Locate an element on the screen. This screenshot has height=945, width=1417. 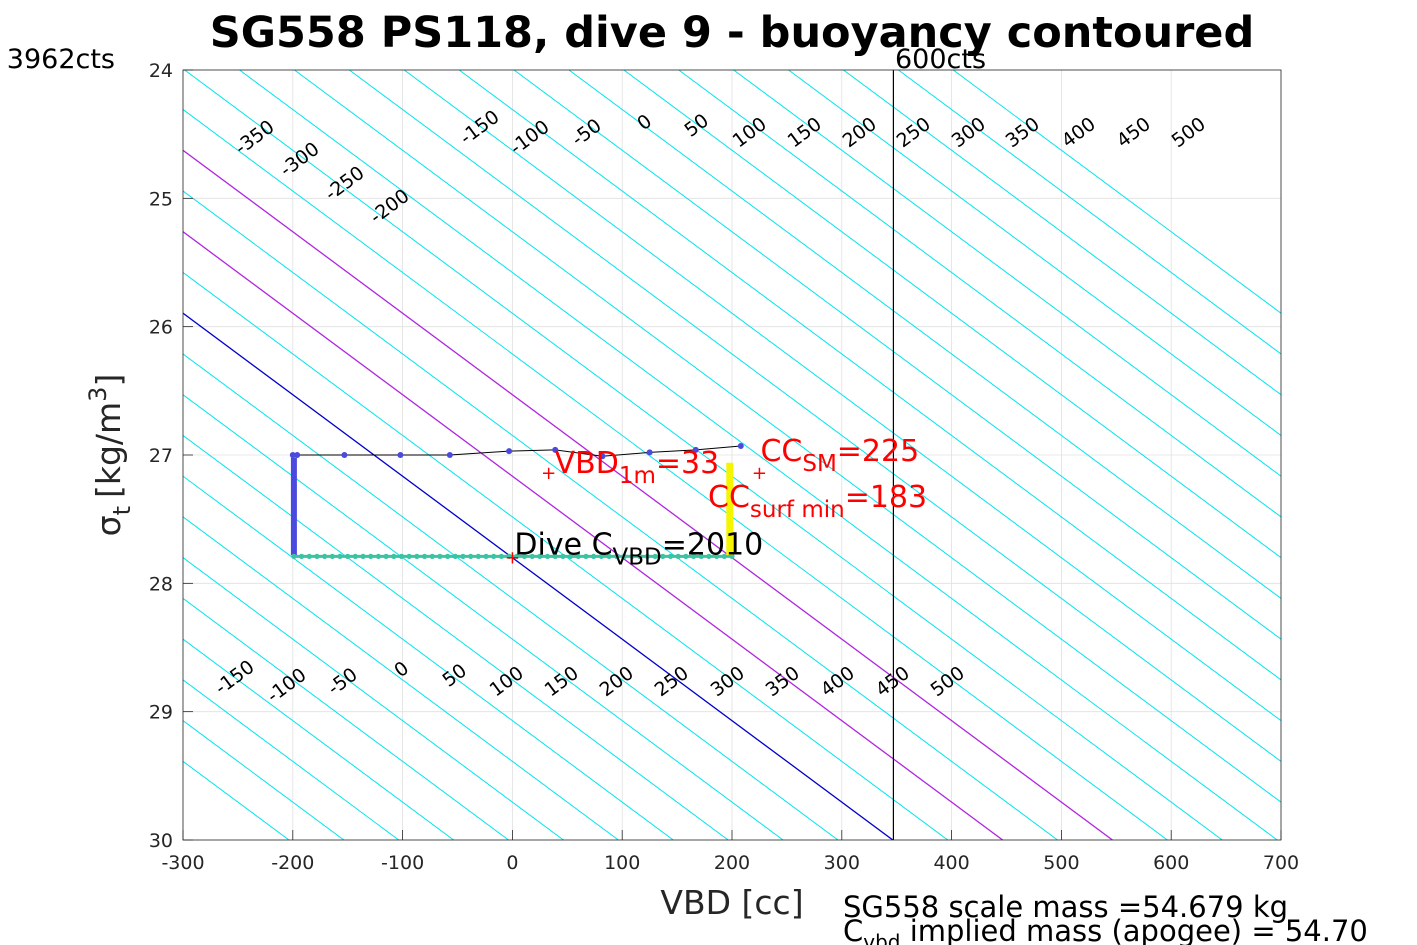
marker-label-main: CC is located at coordinates (781, 451).